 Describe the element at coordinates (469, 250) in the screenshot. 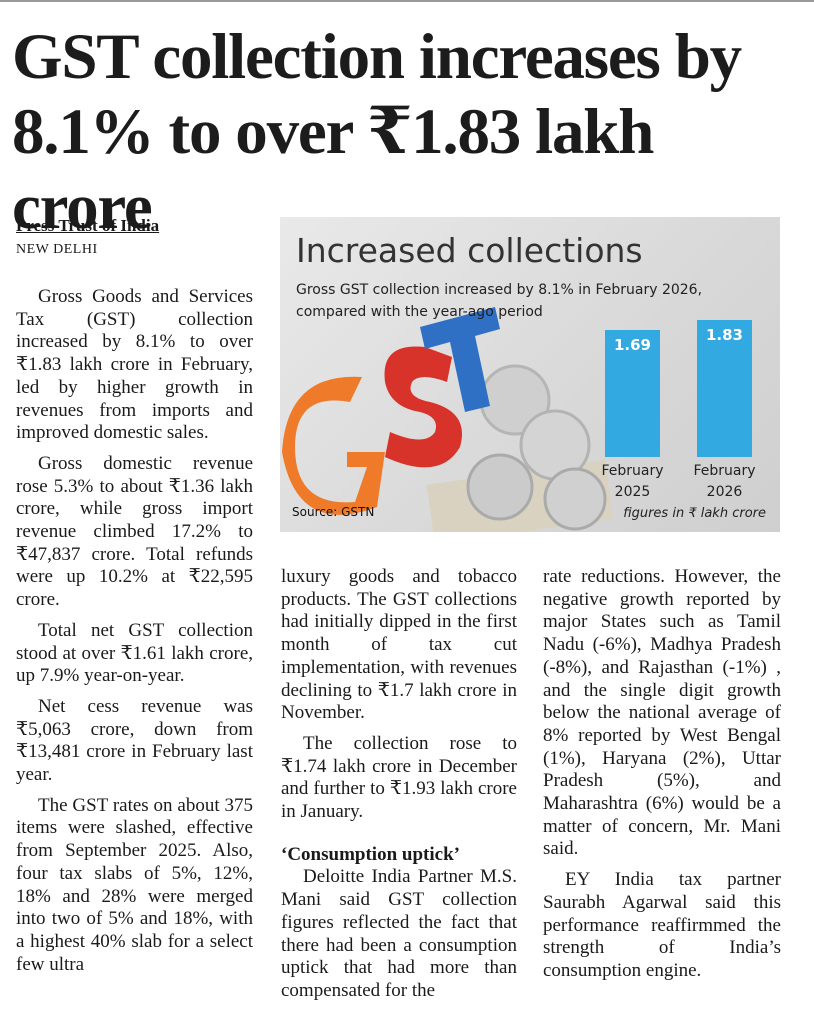

I see `chart-title: Increased collections` at that location.